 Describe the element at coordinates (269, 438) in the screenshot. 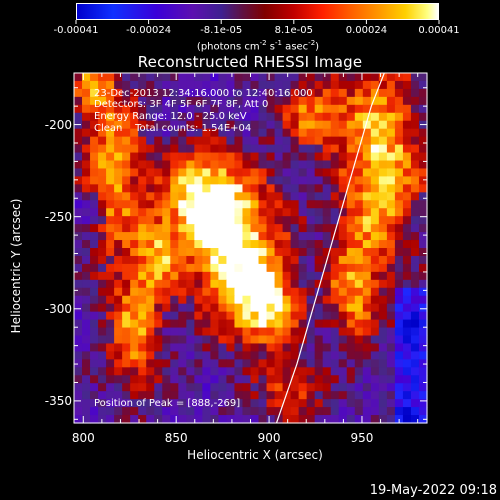

I see `x-tick-label: 900` at that location.